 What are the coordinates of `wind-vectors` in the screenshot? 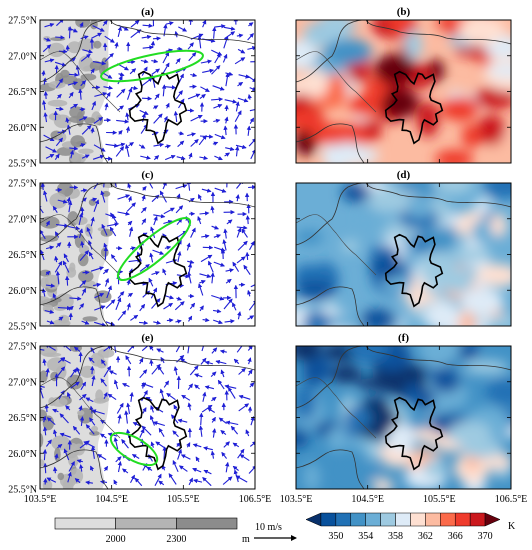 It's located at (147, 254).